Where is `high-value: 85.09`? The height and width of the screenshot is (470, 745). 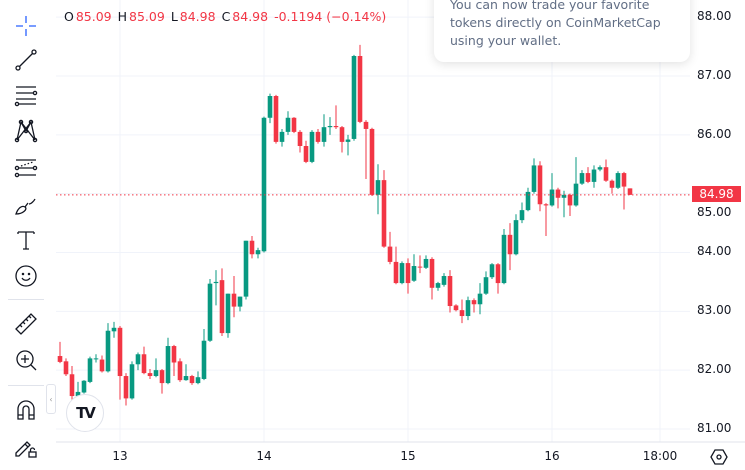
high-value: 85.09 is located at coordinates (147, 16).